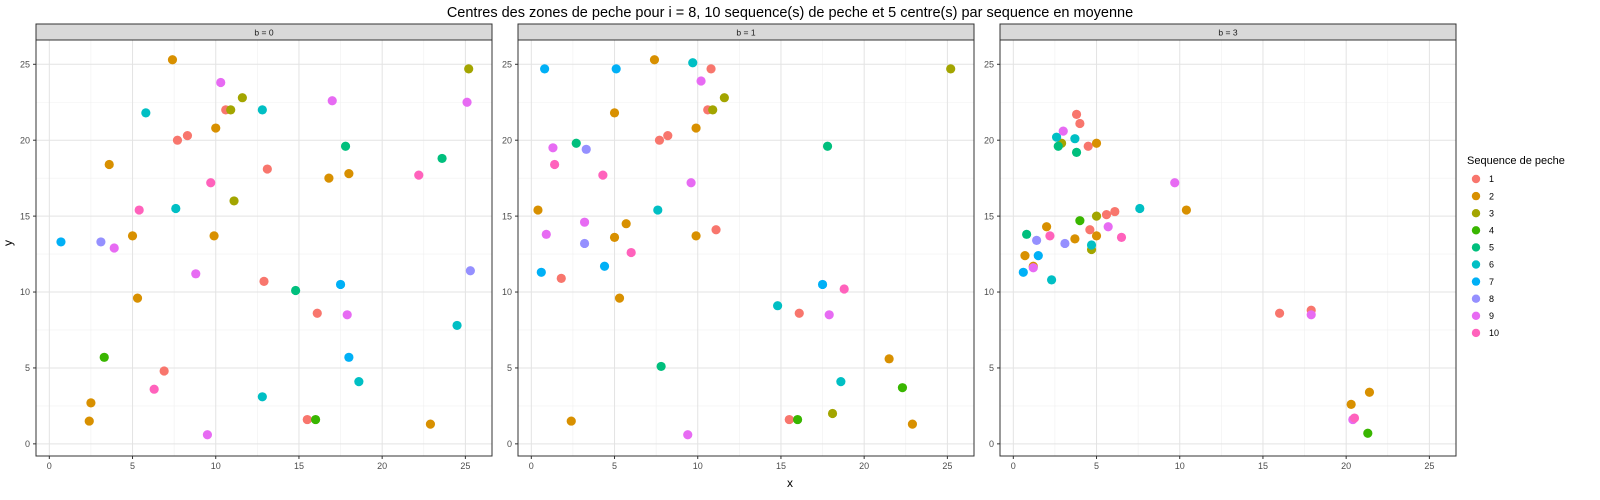  What do you see at coordinates (790, 483) in the screenshot?
I see `x-axis-label: x` at bounding box center [790, 483].